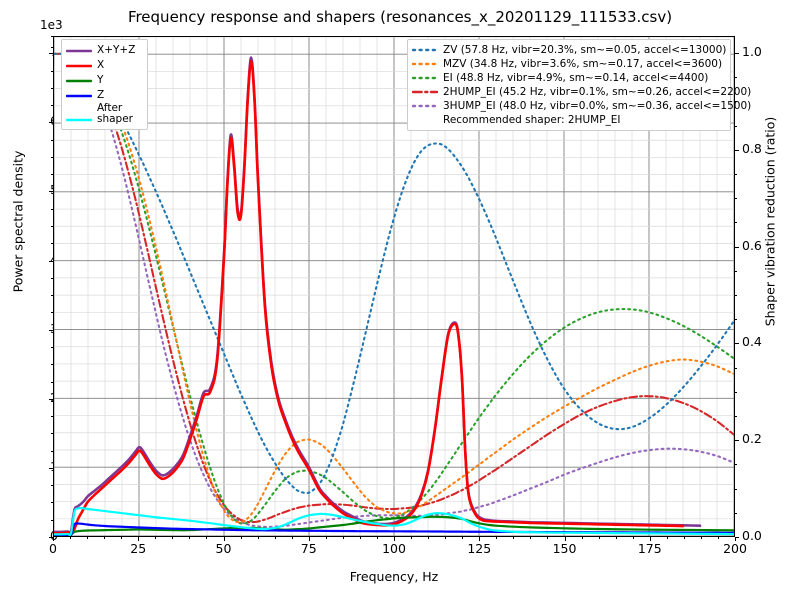  What do you see at coordinates (752, 148) in the screenshot?
I see `y-tick-right: 0.8` at bounding box center [752, 148].